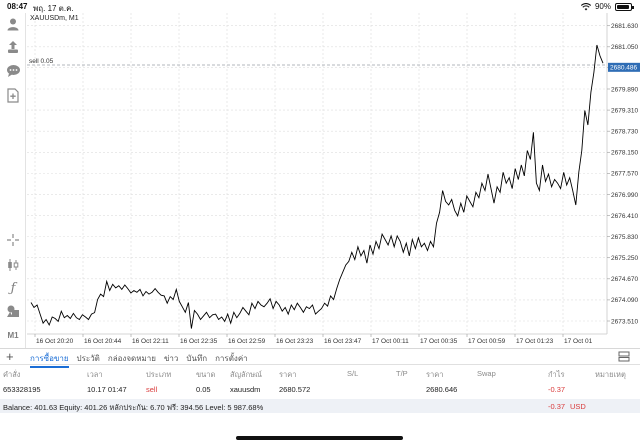 The image size is (640, 447). What do you see at coordinates (295, 341) in the screenshot?
I see `x-tick-label: 16 Oct 23:23` at bounding box center [295, 341].